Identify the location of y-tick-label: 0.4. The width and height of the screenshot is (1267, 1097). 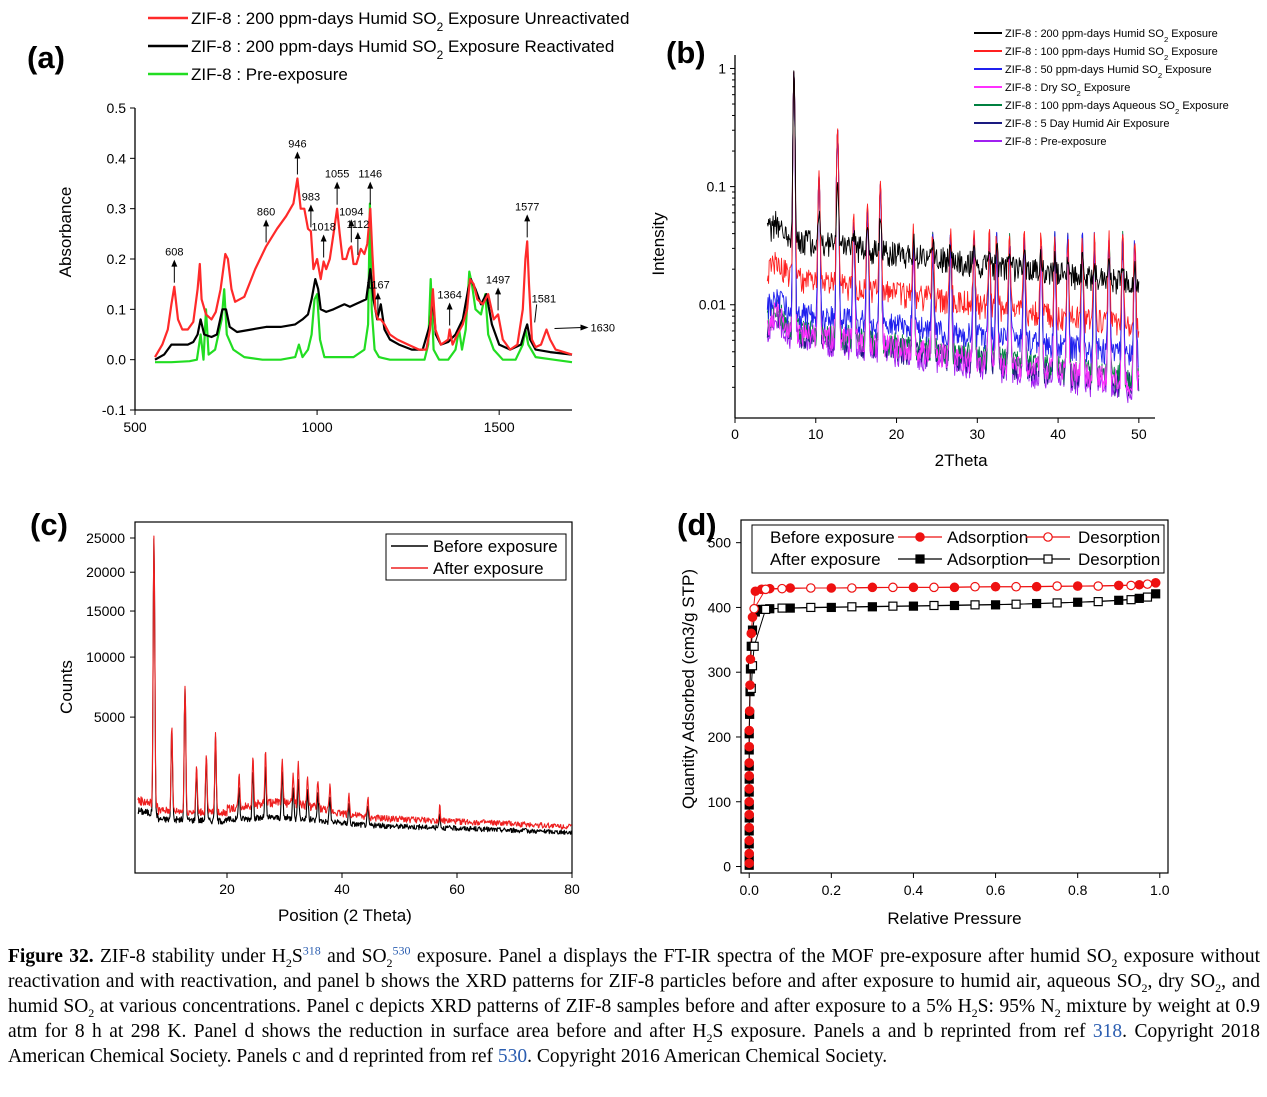
(117, 158).